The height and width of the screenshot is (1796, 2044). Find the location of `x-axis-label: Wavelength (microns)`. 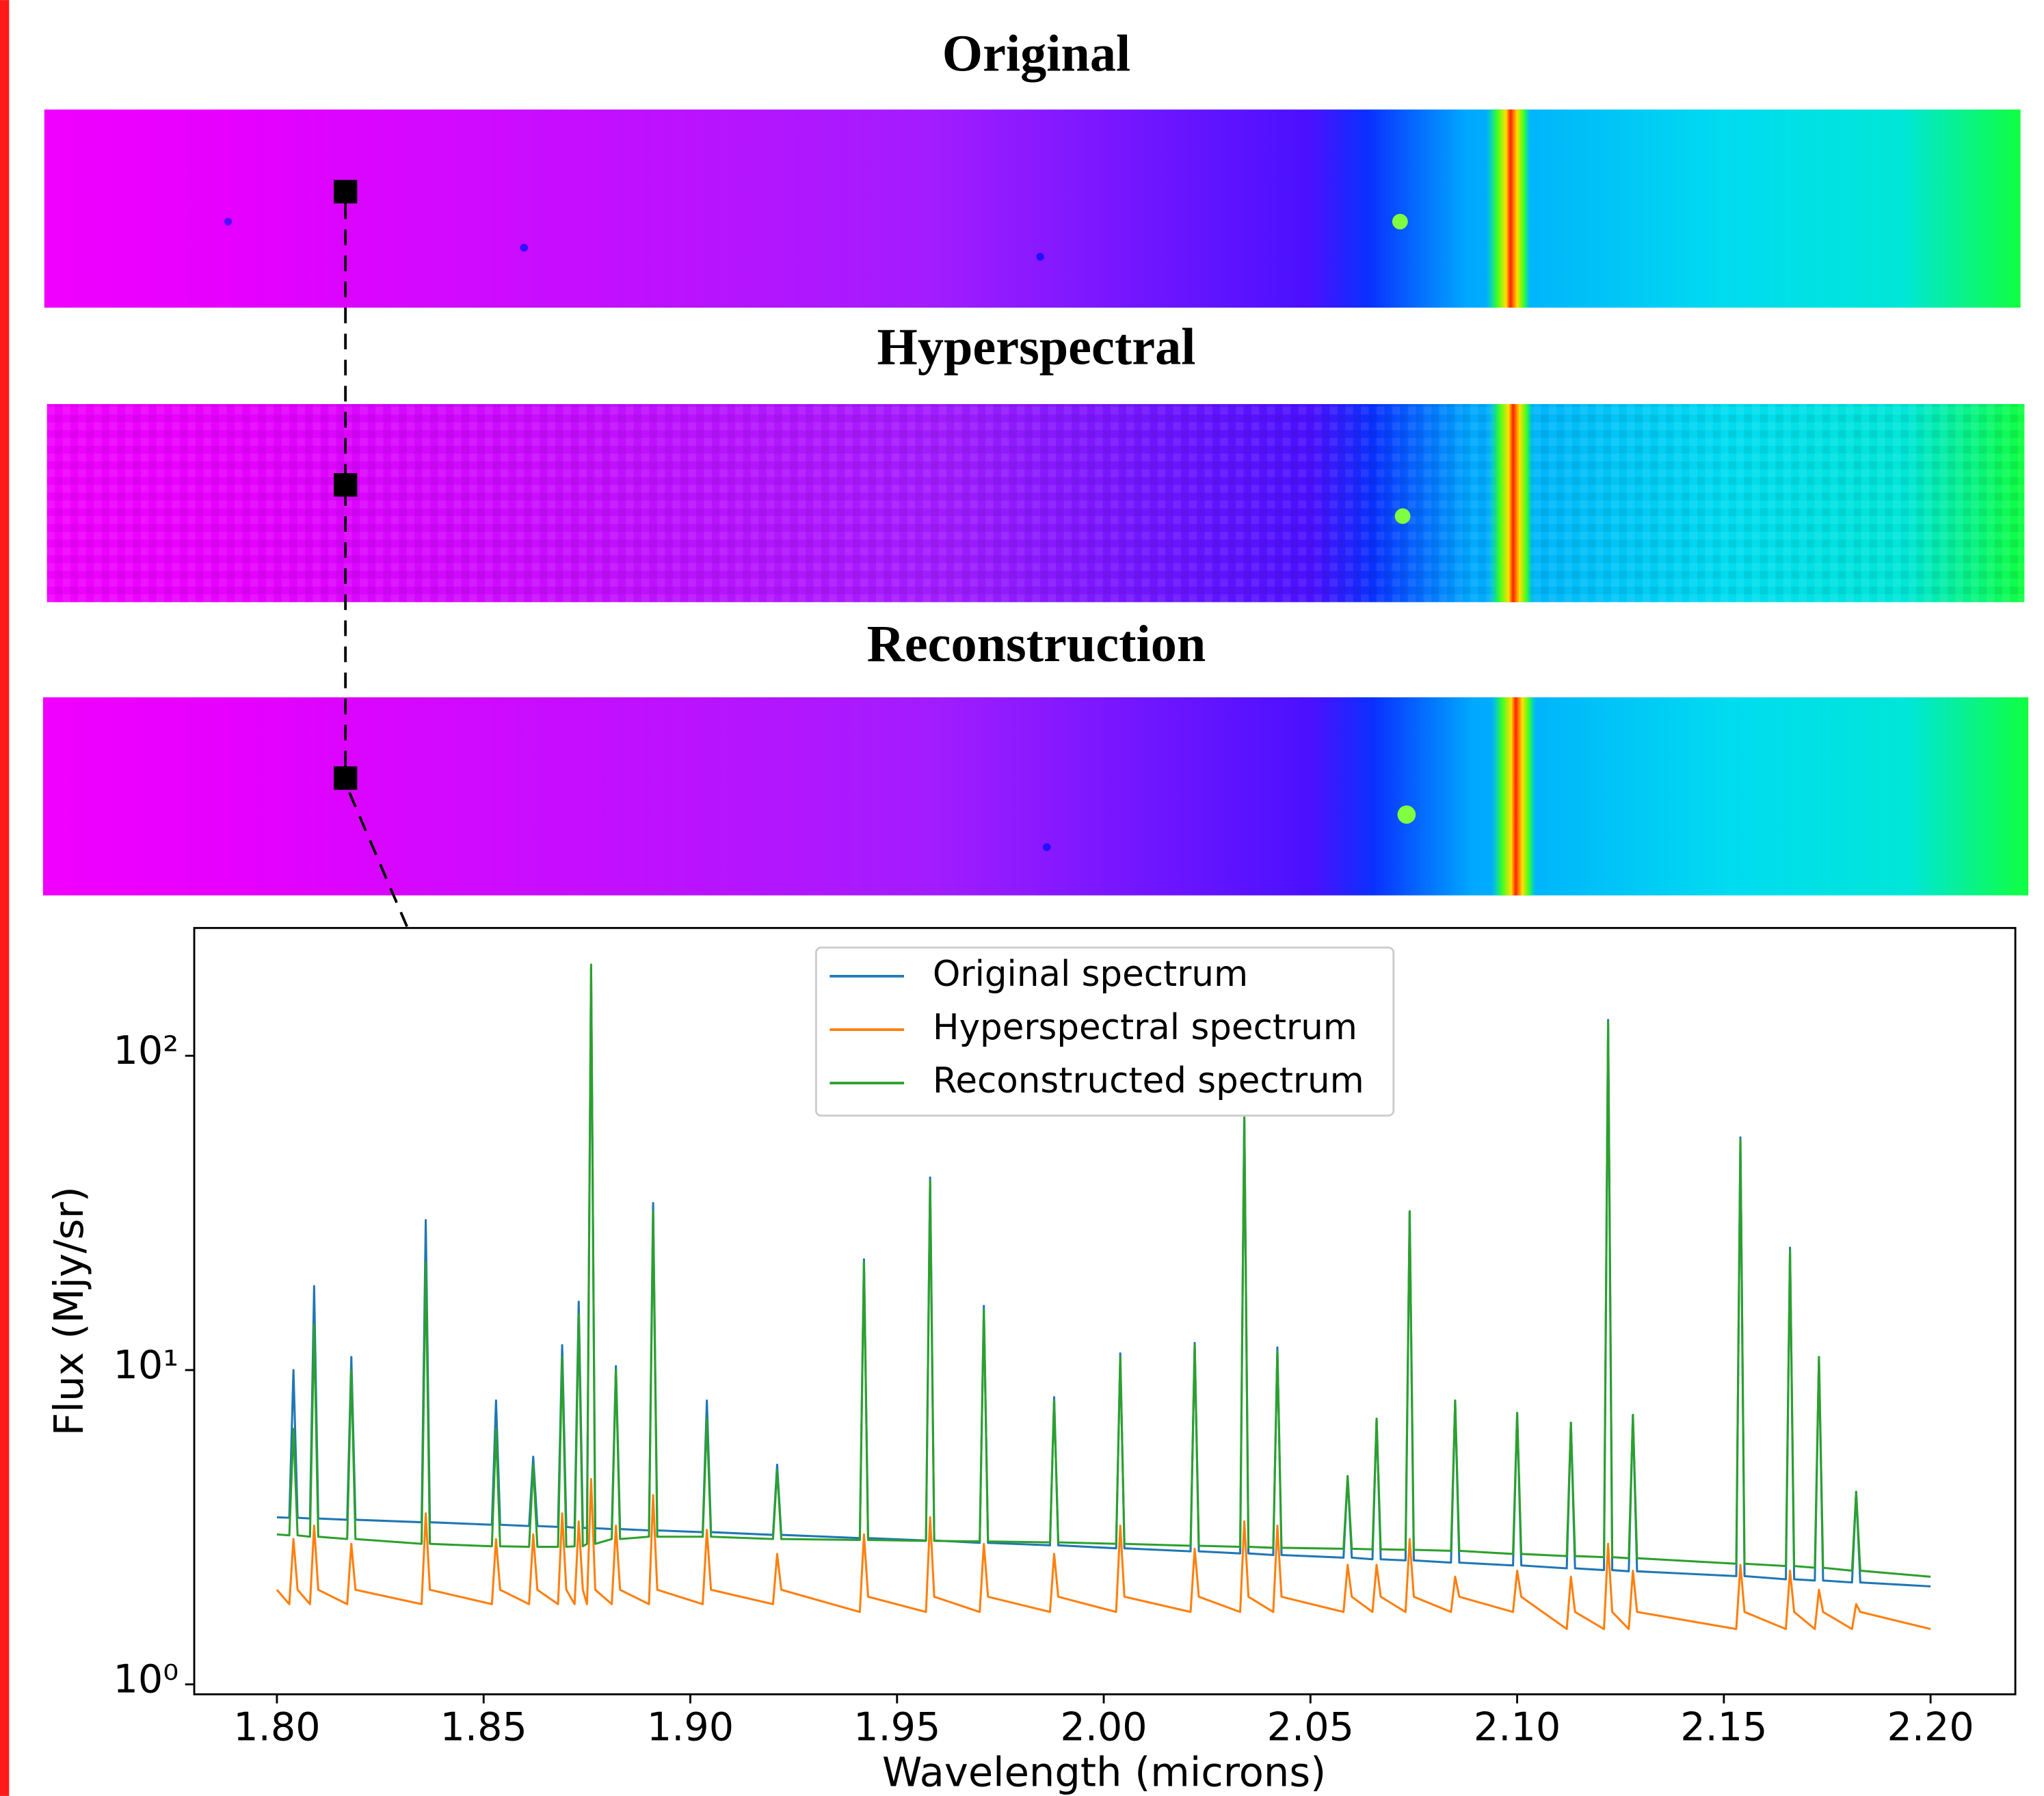

x-axis-label: Wavelength (microns) is located at coordinates (1104, 1772).